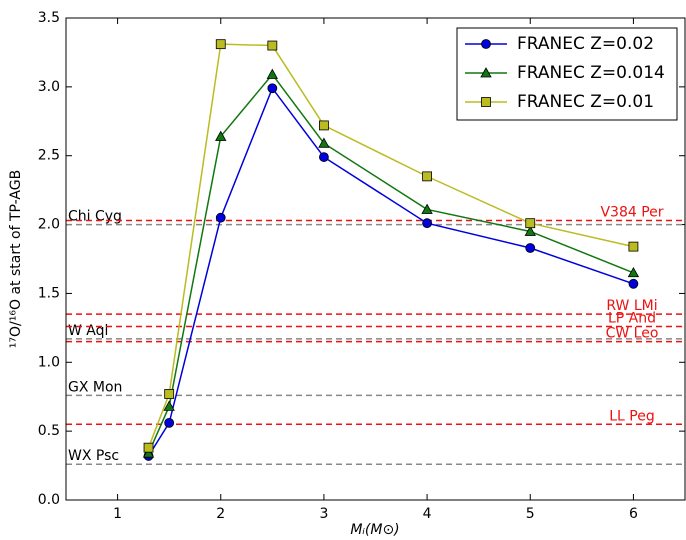 Image resolution: width=686 pixels, height=540 pixels. Describe the element at coordinates (88, 331) in the screenshot. I see `reference-label: W Aql` at that location.